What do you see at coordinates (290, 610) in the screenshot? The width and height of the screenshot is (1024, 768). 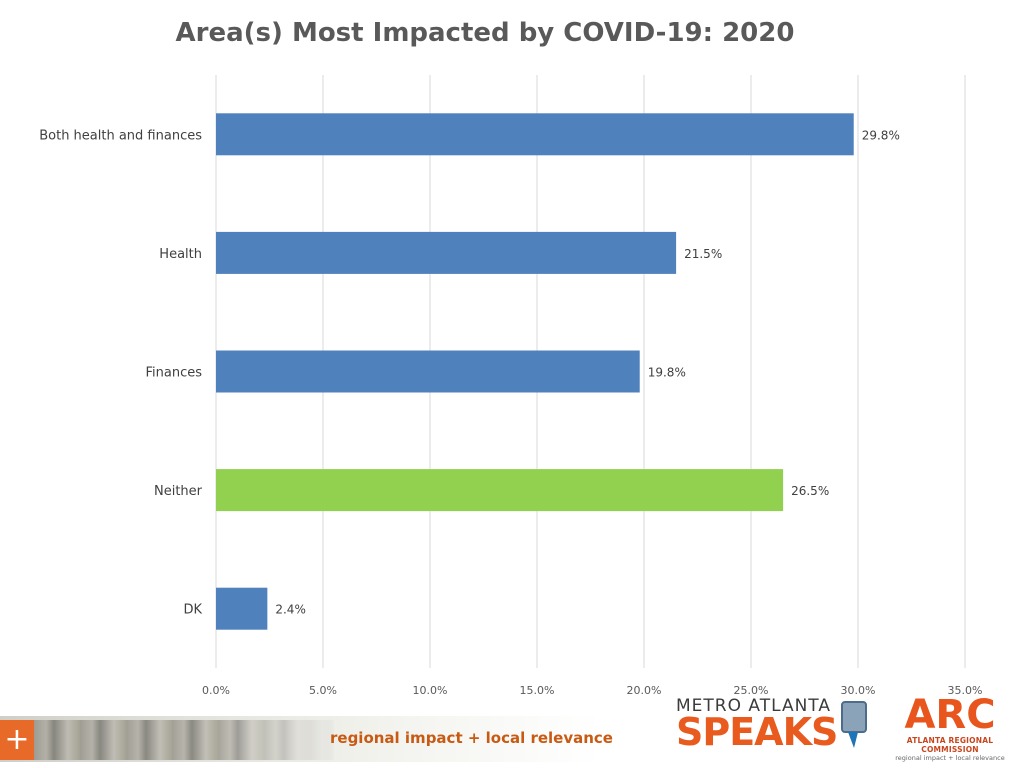 I see `data-label-4: 2.4%` at bounding box center [290, 610].